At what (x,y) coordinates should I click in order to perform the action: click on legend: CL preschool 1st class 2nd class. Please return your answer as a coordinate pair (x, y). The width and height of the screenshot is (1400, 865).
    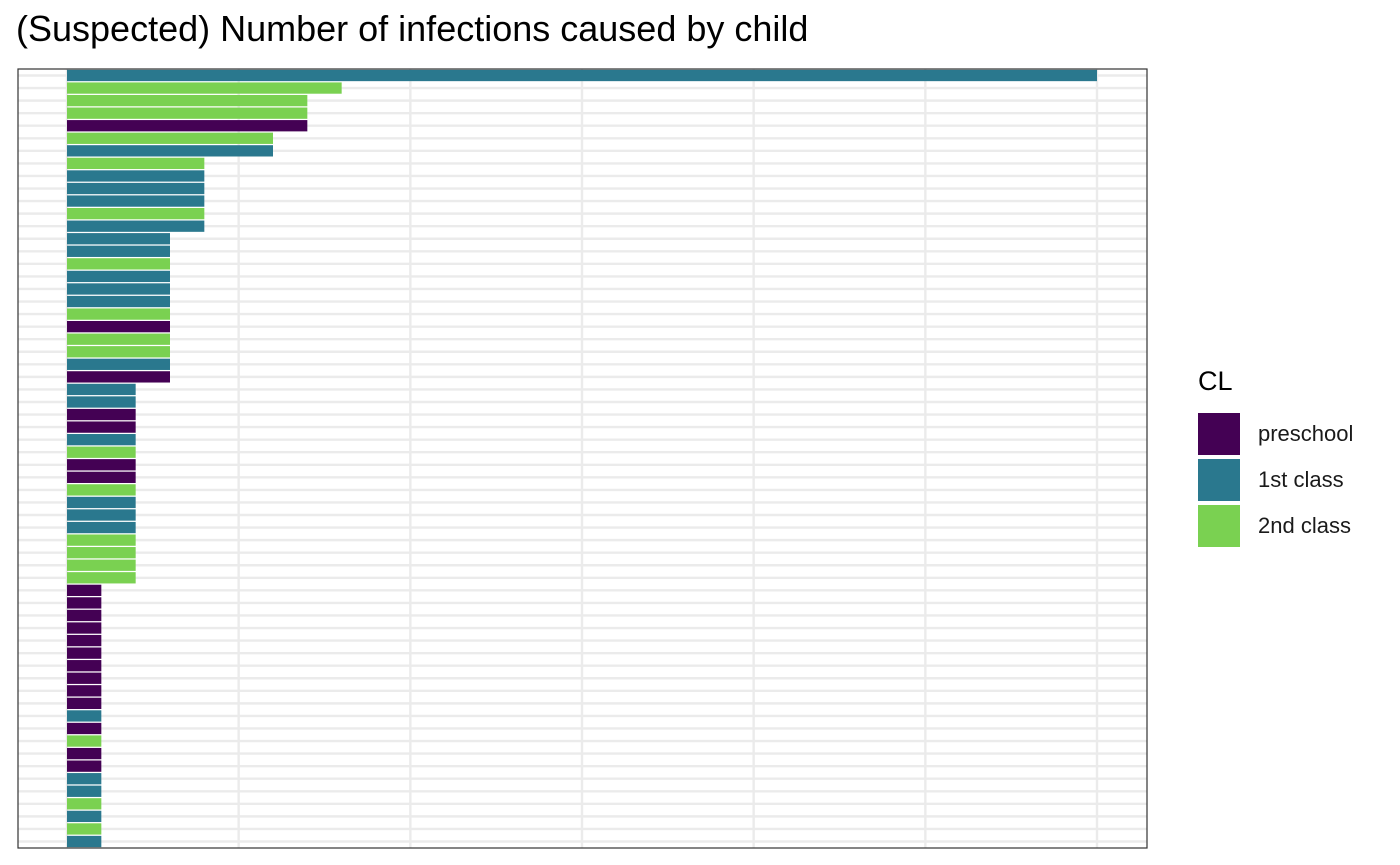
    Looking at the image, I should click on (1275, 457).